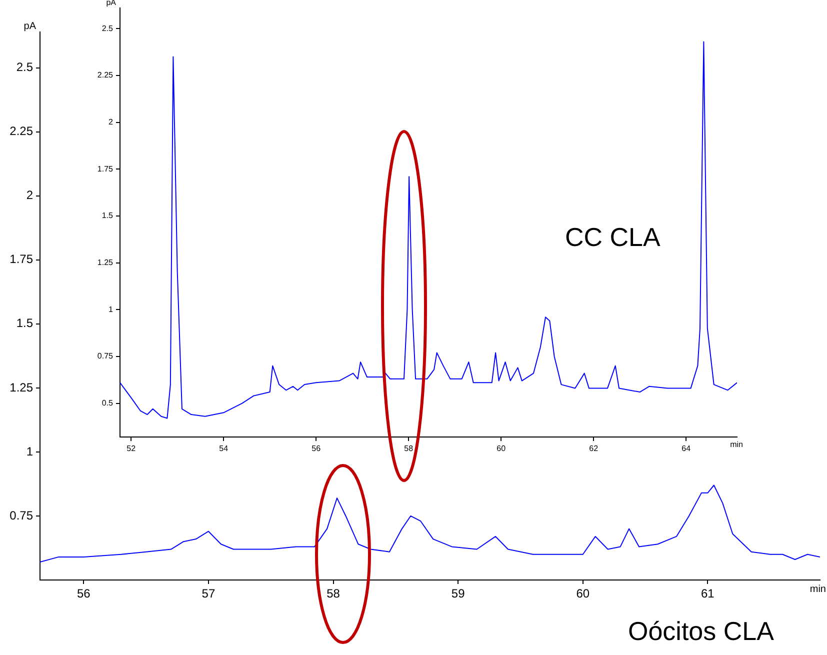  I want to click on x-tick-label: 57, so click(209, 593).